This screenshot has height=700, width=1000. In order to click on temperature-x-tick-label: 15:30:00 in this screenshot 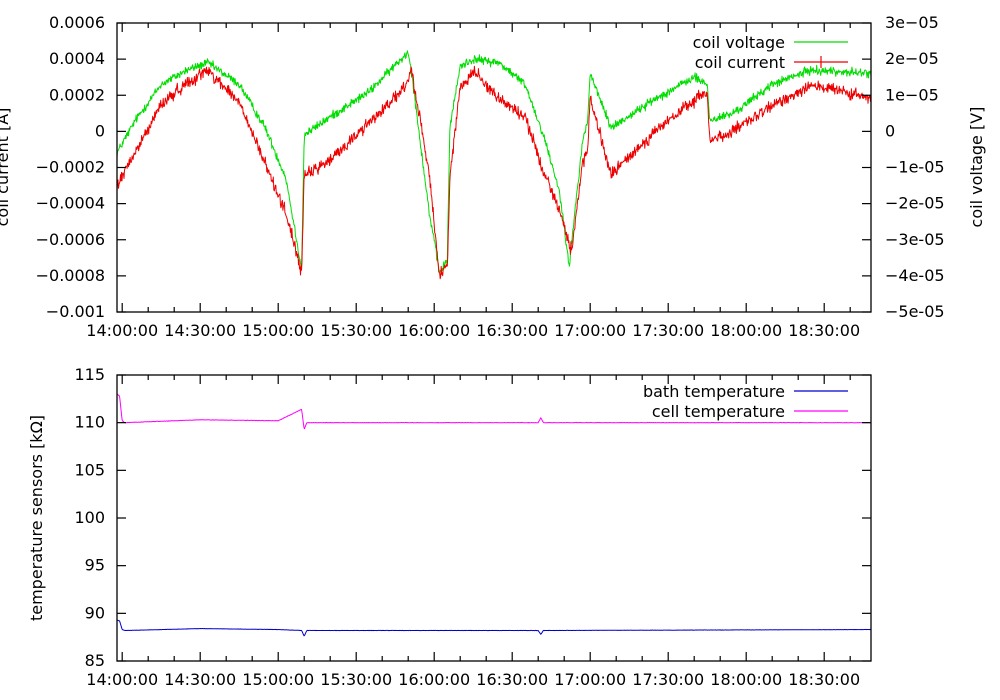, I will do `click(356, 679)`.